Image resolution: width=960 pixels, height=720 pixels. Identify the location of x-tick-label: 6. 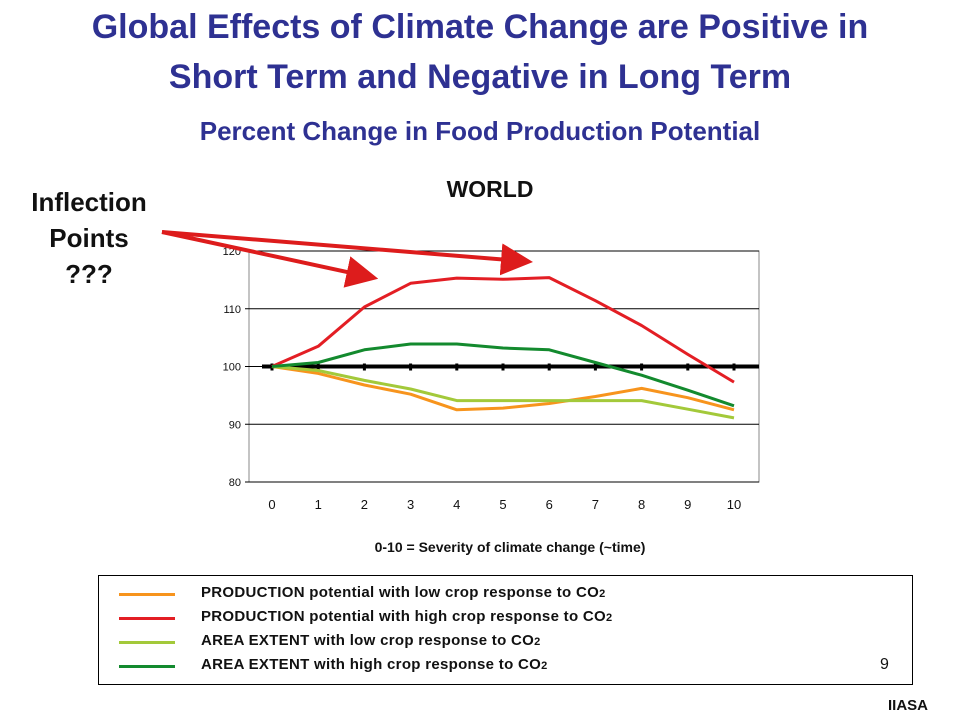
(549, 504).